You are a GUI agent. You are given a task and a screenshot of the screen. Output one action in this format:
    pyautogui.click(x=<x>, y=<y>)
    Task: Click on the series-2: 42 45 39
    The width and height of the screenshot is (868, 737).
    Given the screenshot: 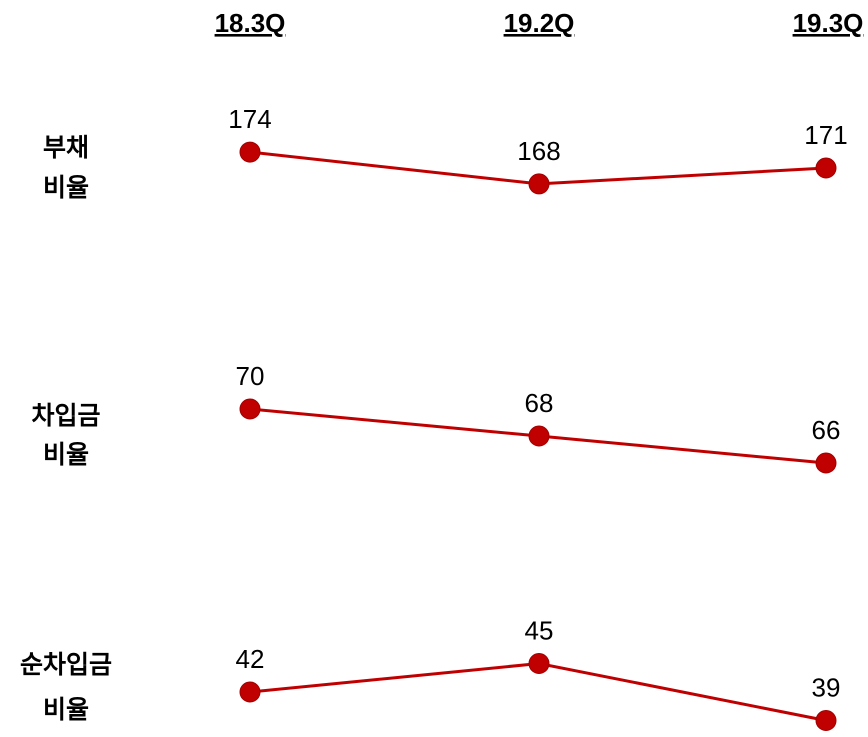 What is the action you would take?
    pyautogui.click(x=538, y=673)
    